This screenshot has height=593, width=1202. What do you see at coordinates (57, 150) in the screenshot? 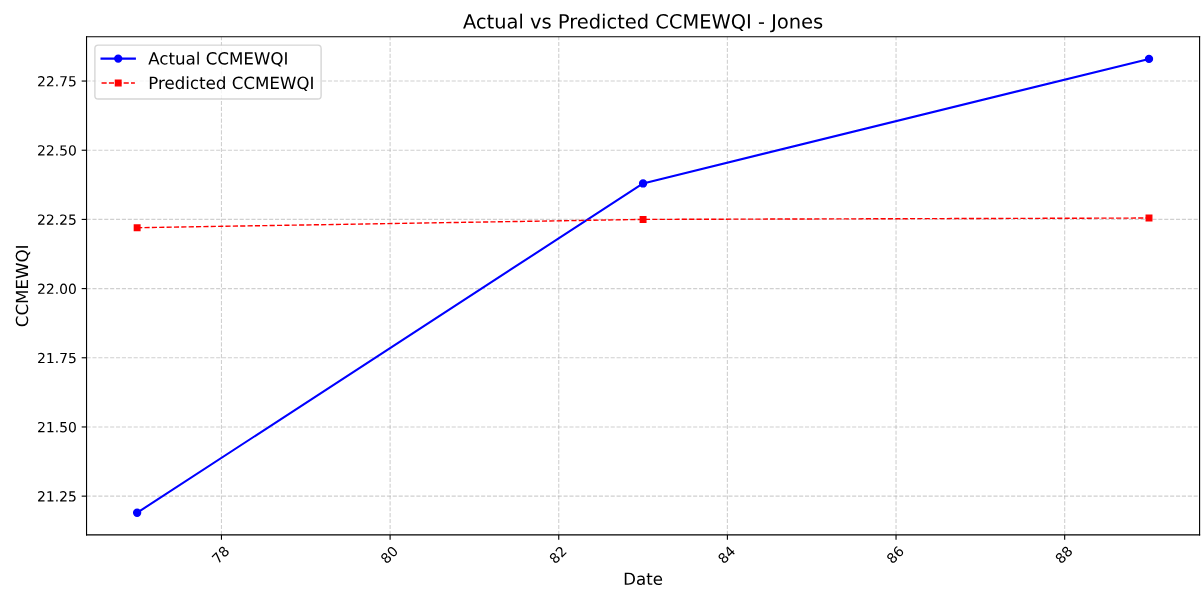
I see `y-tick-label: 22.50` at bounding box center [57, 150].